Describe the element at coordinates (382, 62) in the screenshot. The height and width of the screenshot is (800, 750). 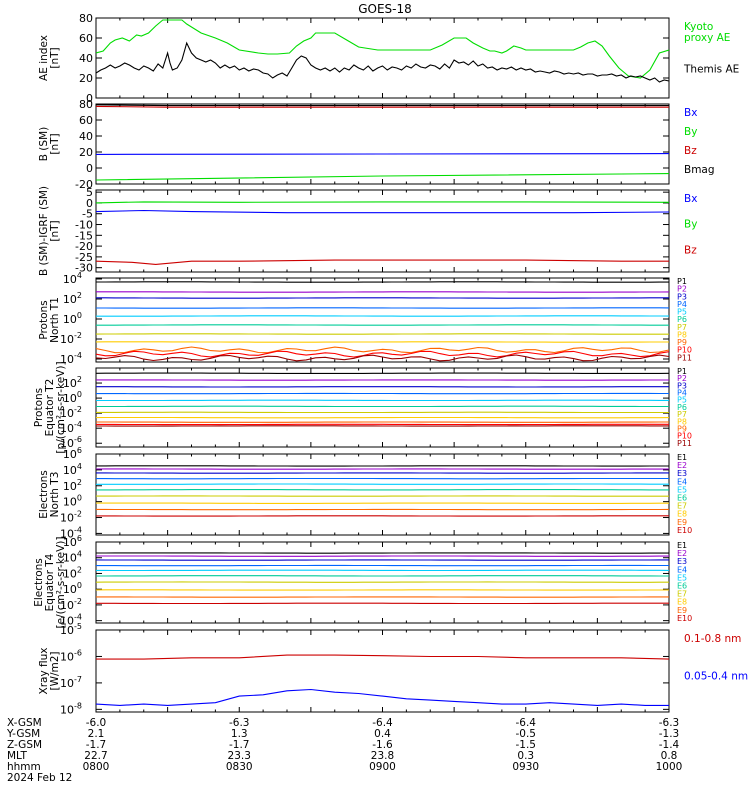
I see `series-line-Themis-AE` at that location.